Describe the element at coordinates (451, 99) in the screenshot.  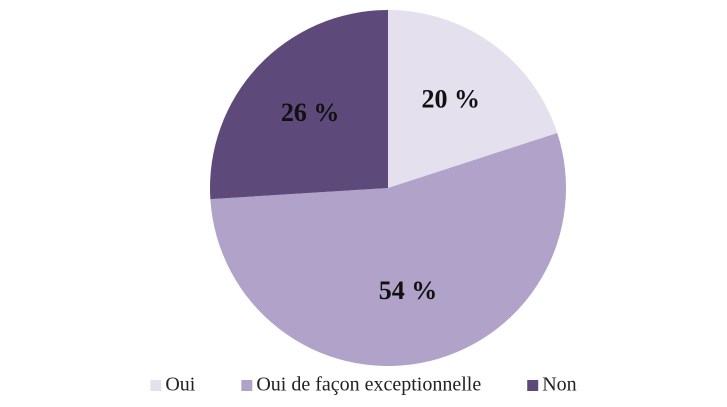
I see `data-label: 20 %` at that location.